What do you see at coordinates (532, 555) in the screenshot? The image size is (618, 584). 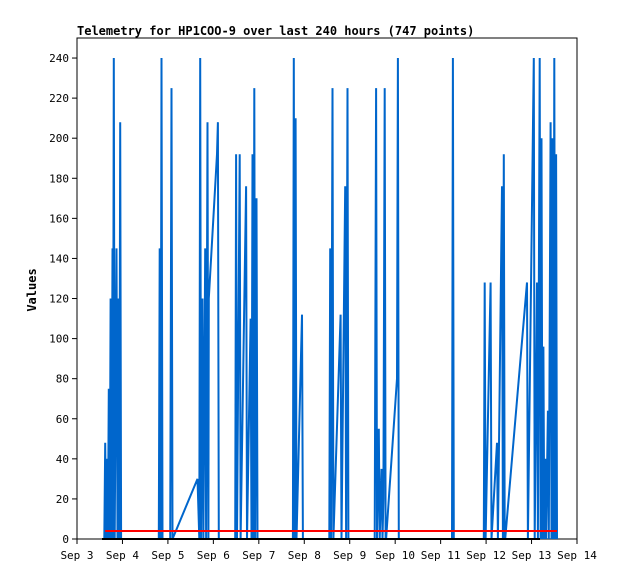 I see `x-tick-label: Sep 13` at bounding box center [532, 555].